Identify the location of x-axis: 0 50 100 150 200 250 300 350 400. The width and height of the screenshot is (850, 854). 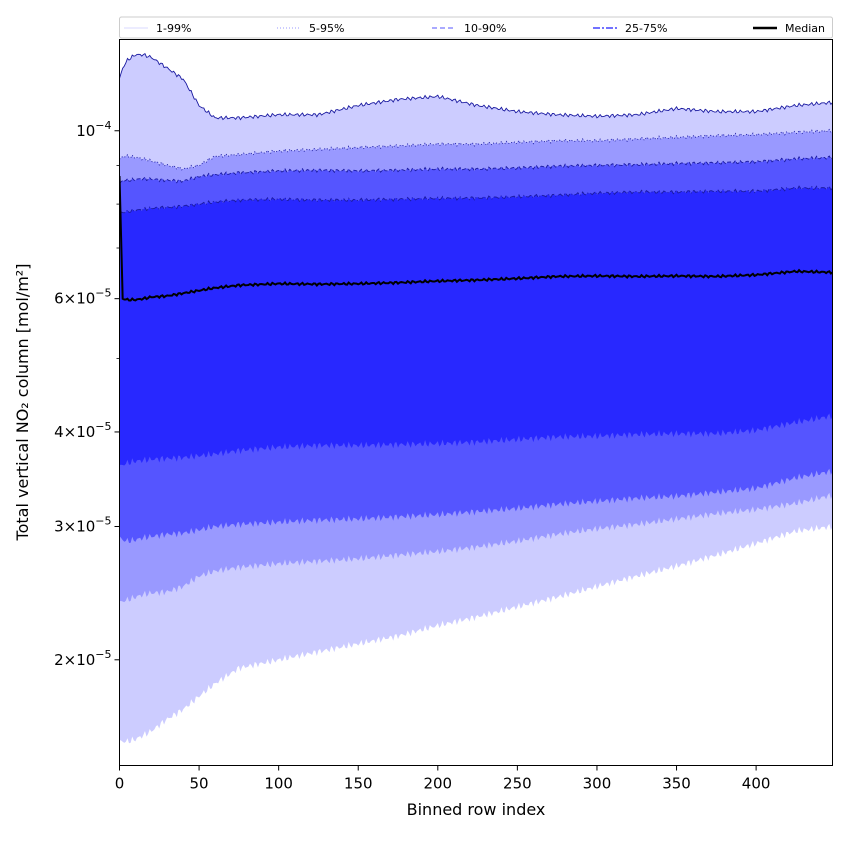
(443, 779).